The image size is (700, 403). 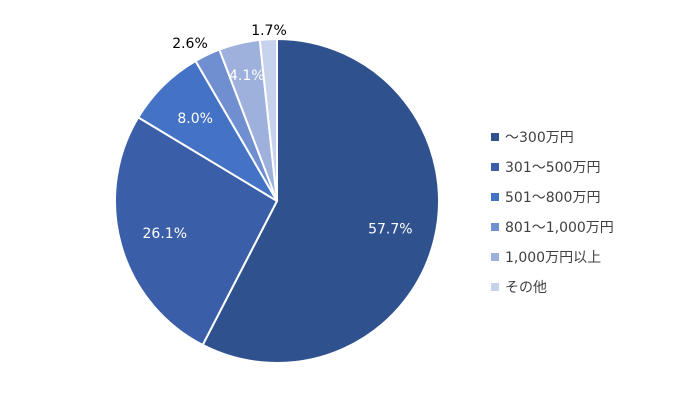 What do you see at coordinates (195, 119) in the screenshot?
I see `data-label-3: 8.0%` at bounding box center [195, 119].